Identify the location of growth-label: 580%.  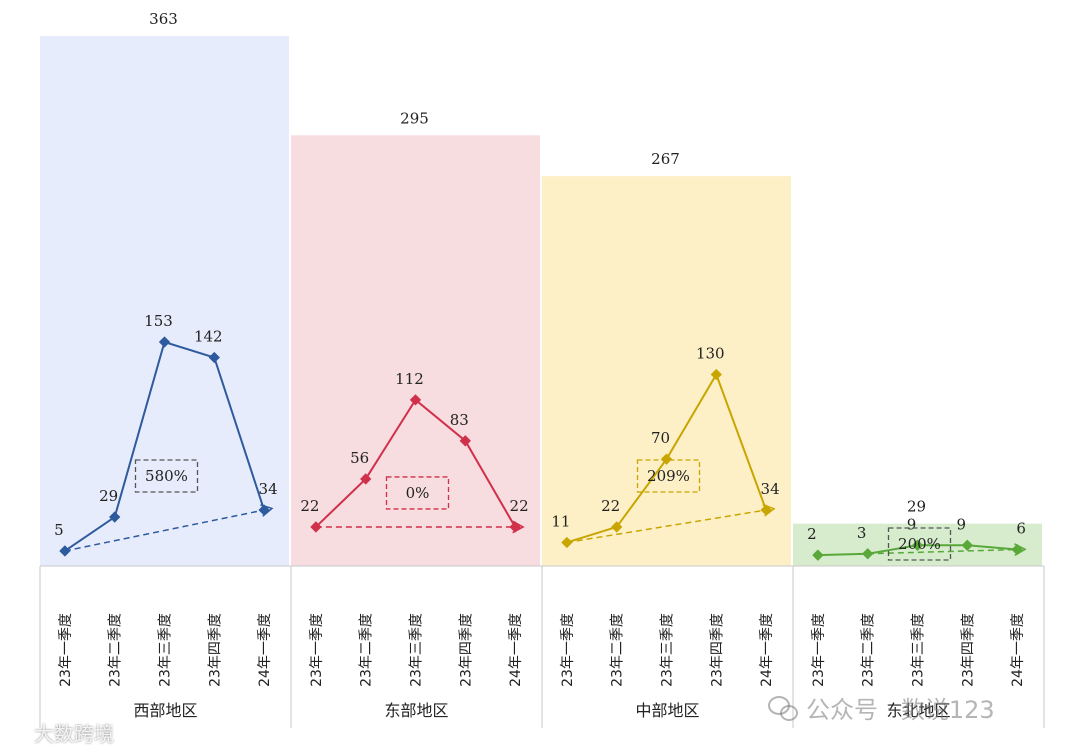
(166, 476).